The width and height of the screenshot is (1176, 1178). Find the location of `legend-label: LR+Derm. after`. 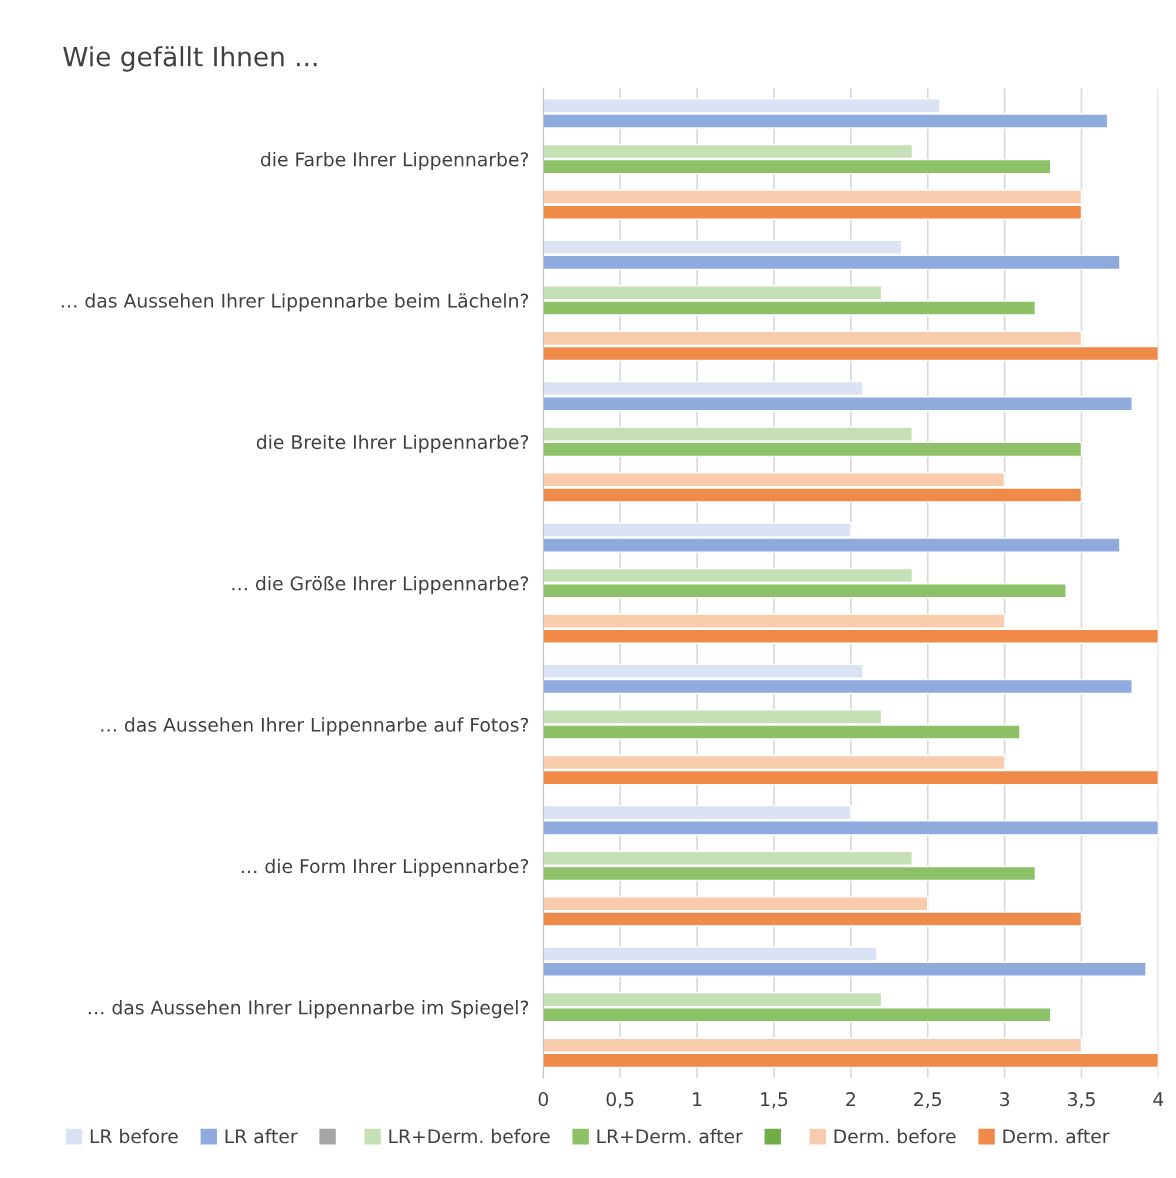

legend-label: LR+Derm. after is located at coordinates (670, 1136).